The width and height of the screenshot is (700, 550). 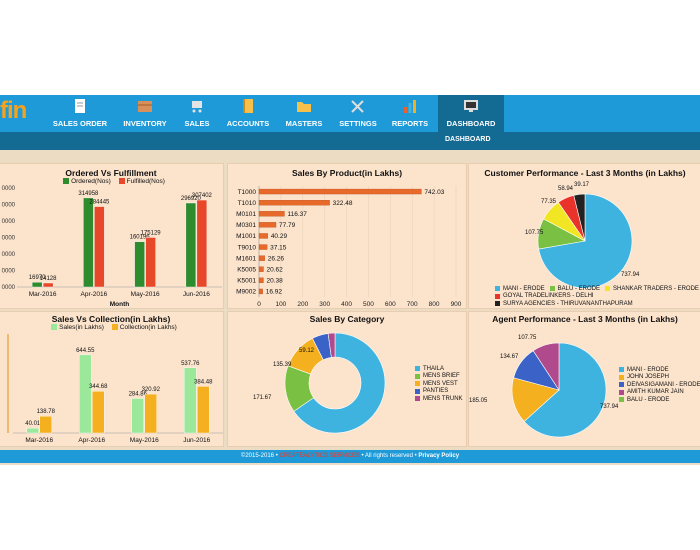 What do you see at coordinates (524, 288) in the screenshot?
I see `legend-label: MANI - ERODE` at bounding box center [524, 288].